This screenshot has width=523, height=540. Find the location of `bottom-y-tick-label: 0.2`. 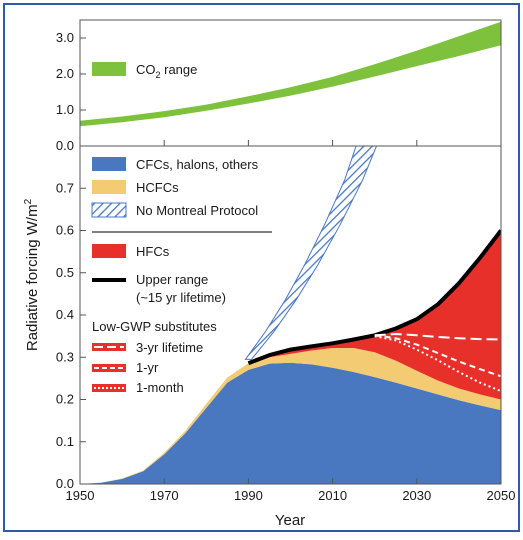

bottom-y-tick-label: 0.2 is located at coordinates (65, 399).